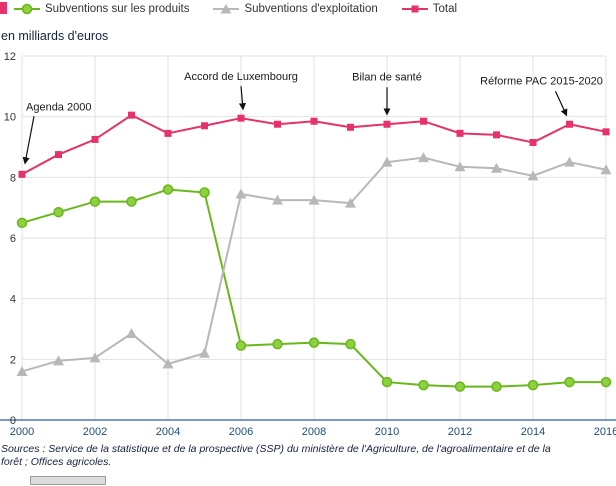 This screenshot has width=616, height=486. Describe the element at coordinates (58, 107) in the screenshot. I see `annotation-label: Agenda 2000` at that location.